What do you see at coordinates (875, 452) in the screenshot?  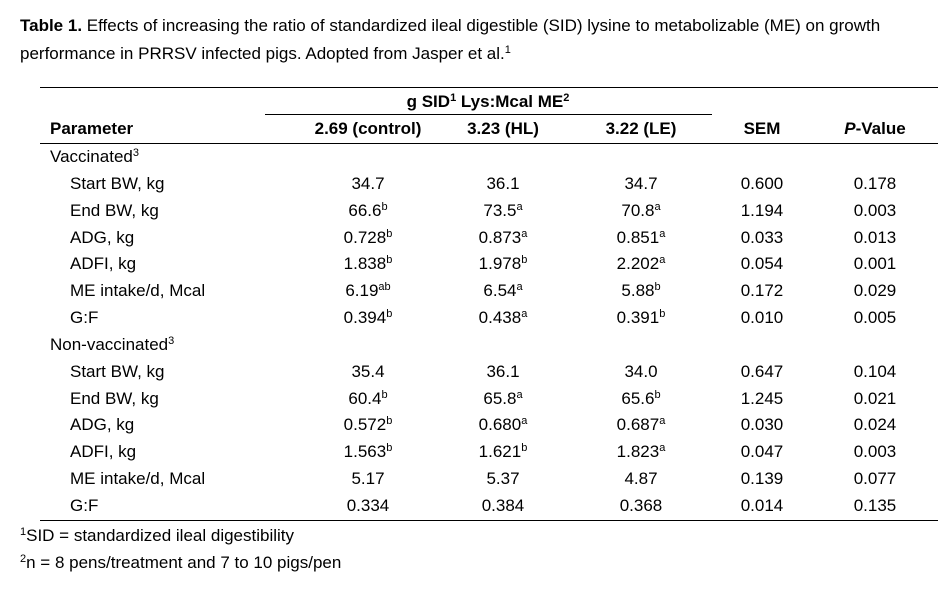 I see `cell: 0.003` at bounding box center [875, 452].